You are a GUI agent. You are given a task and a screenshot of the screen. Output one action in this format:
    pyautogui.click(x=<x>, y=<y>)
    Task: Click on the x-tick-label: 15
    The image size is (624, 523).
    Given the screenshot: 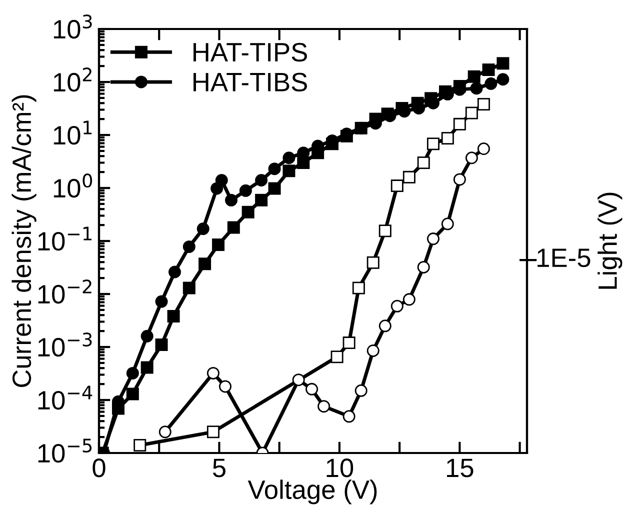 What is the action you would take?
    pyautogui.click(x=460, y=468)
    